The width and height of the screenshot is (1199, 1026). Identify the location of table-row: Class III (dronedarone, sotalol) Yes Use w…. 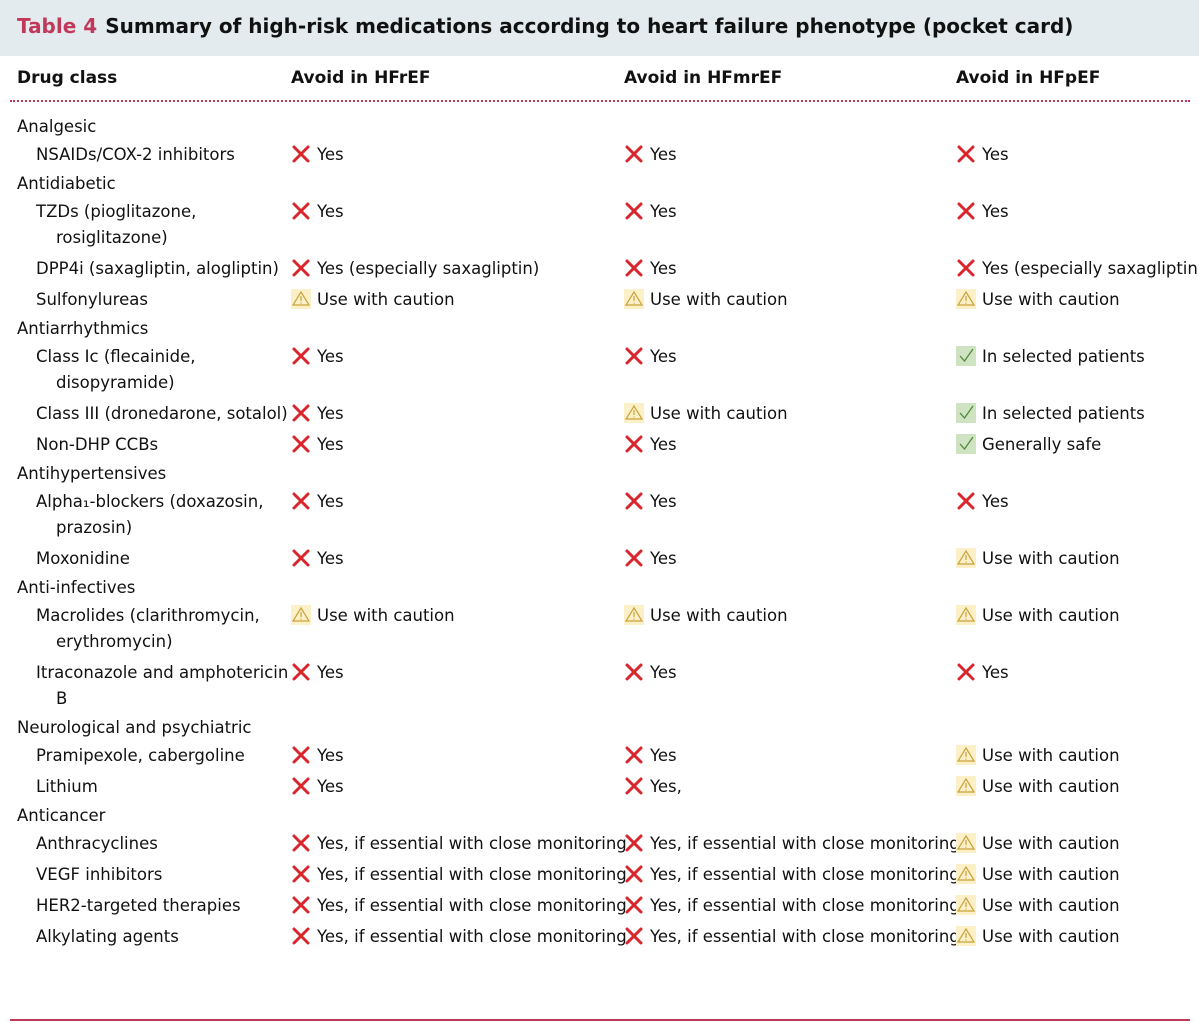
(604, 414).